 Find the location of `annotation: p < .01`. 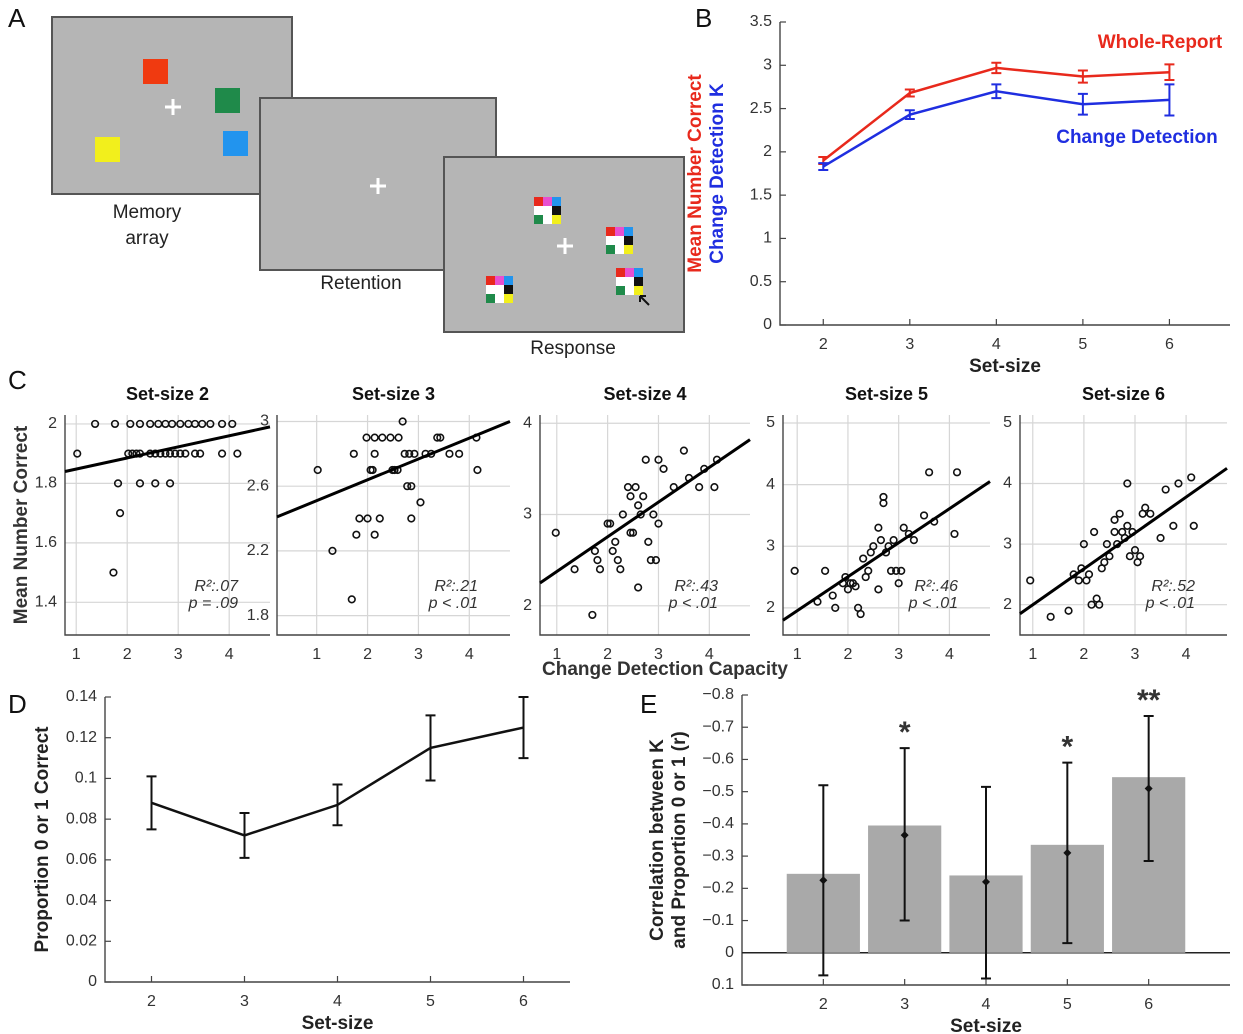

annotation: p < .01 is located at coordinates (933, 603).